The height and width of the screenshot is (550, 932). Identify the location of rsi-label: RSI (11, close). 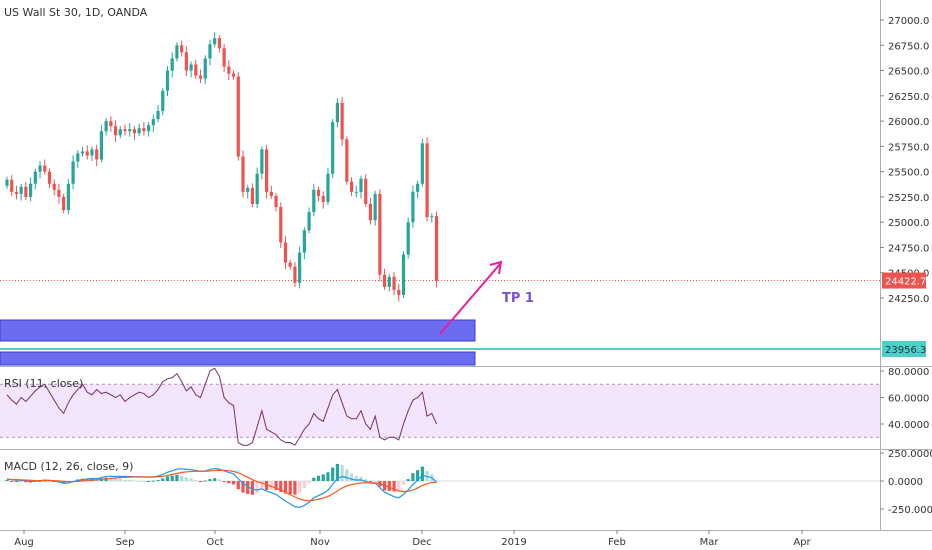
(44, 383).